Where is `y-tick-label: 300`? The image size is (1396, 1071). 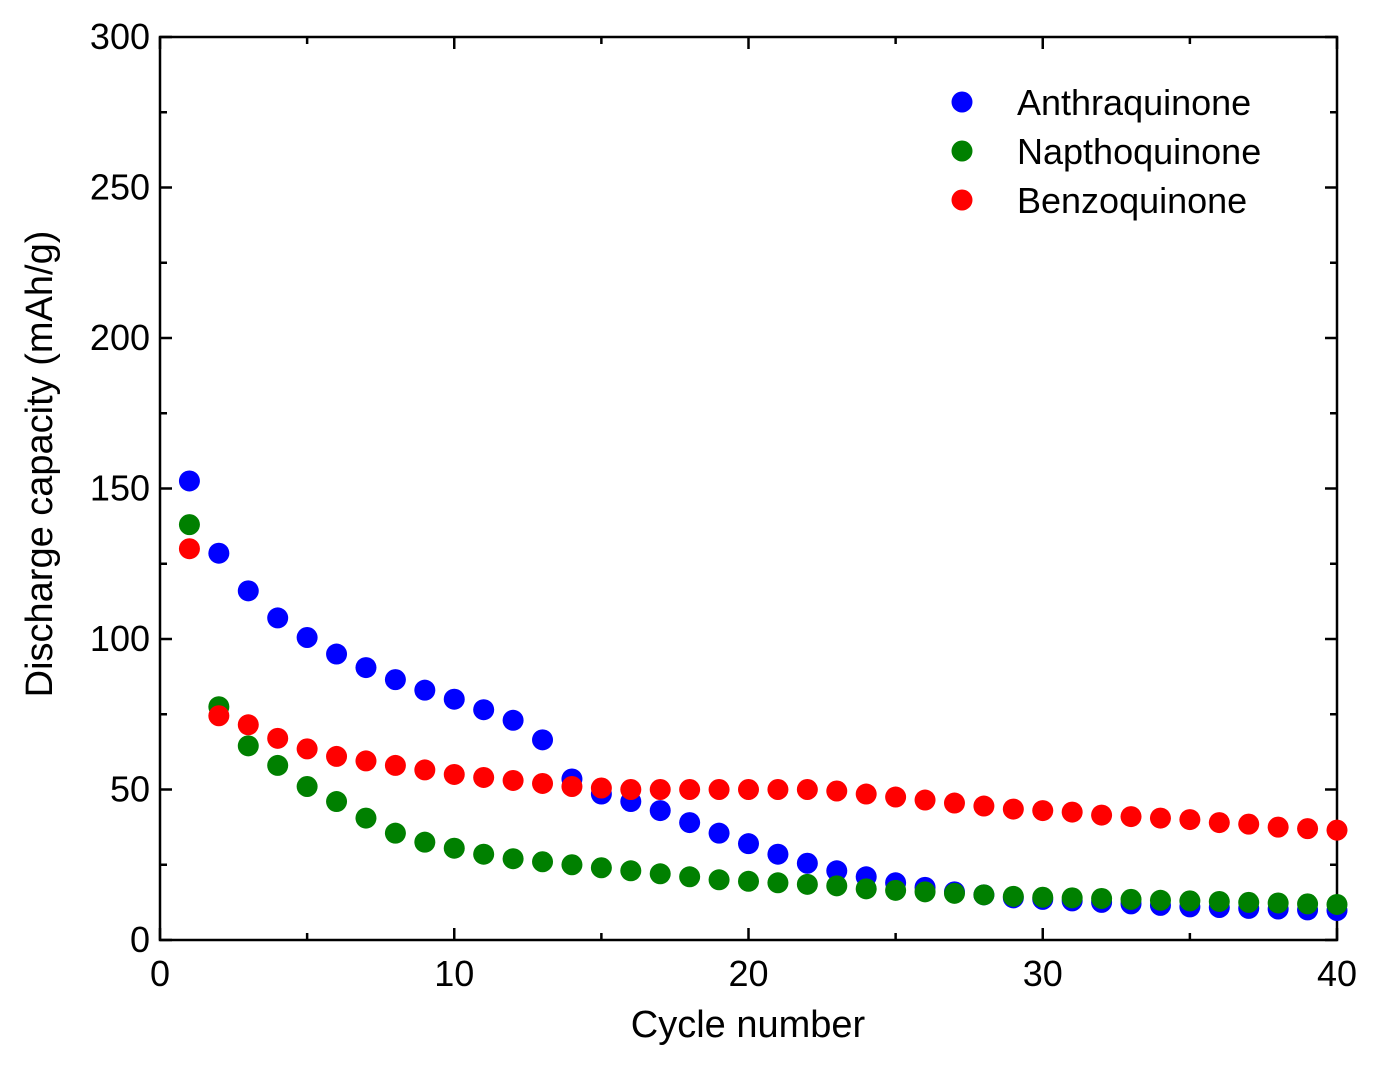
y-tick-label: 300 is located at coordinates (120, 36).